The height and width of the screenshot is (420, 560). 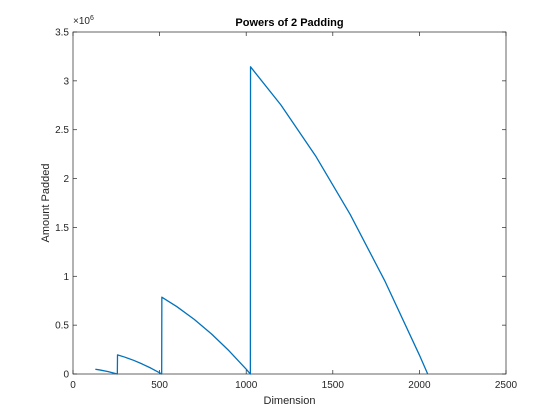 I want to click on x-tick-label: 1500, so click(x=333, y=385).